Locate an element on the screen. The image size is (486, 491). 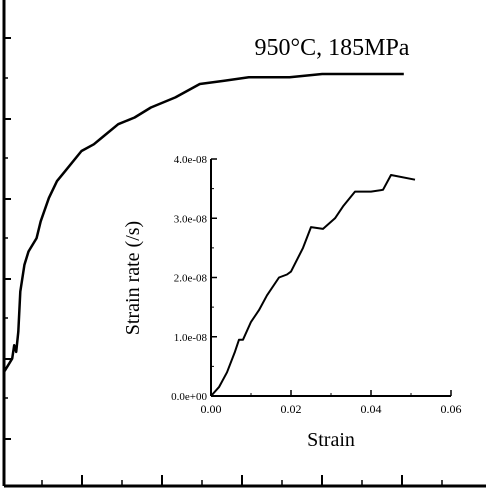
inset-x-axis-label: Strain is located at coordinates (331, 440).